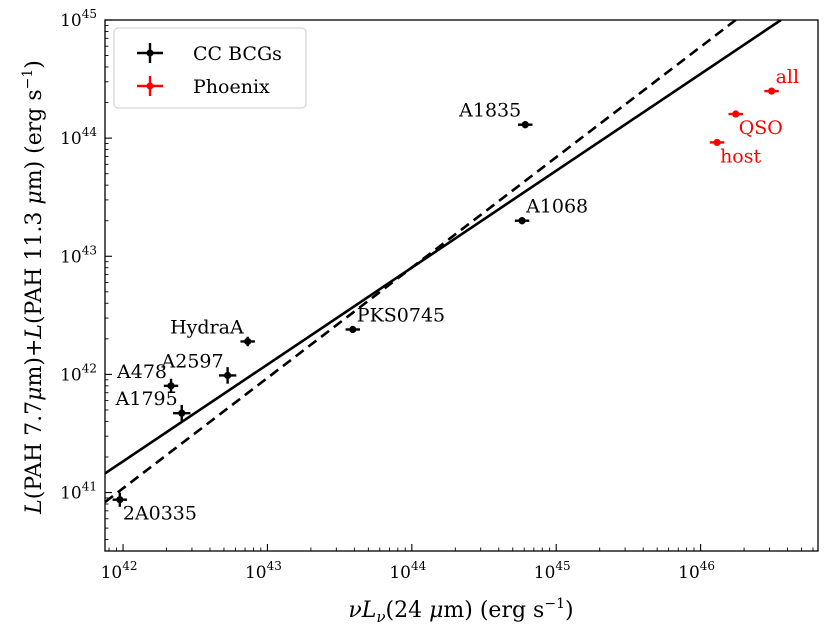 The image size is (830, 638). Describe the element at coordinates (150, 53) in the screenshot. I see `legend-marker-cc-bcgs` at that location.